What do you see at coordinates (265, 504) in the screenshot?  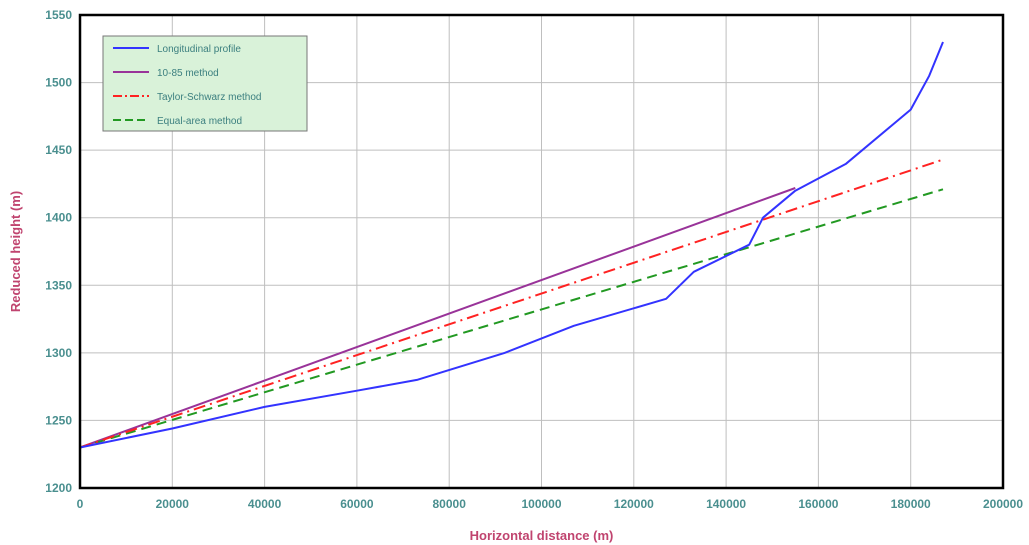 I see `x-tick-label: 40000` at bounding box center [265, 504].